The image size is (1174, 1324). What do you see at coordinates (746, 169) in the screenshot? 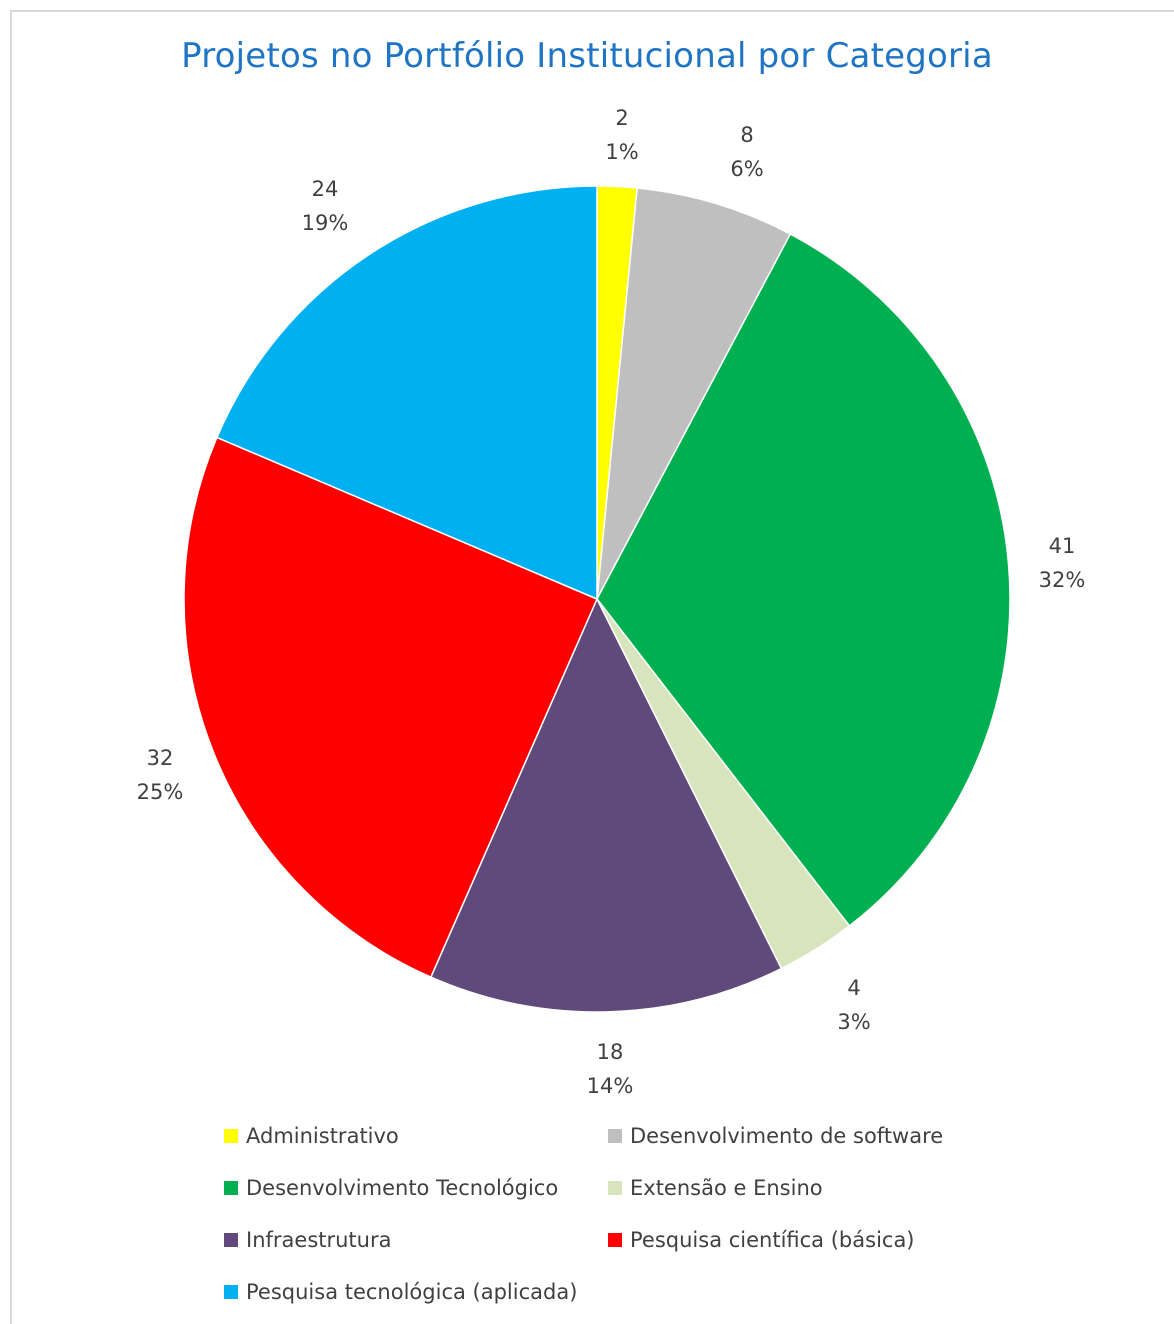
I see `data-label-percent-desenvolvimento-de-software: 6%` at bounding box center [746, 169].